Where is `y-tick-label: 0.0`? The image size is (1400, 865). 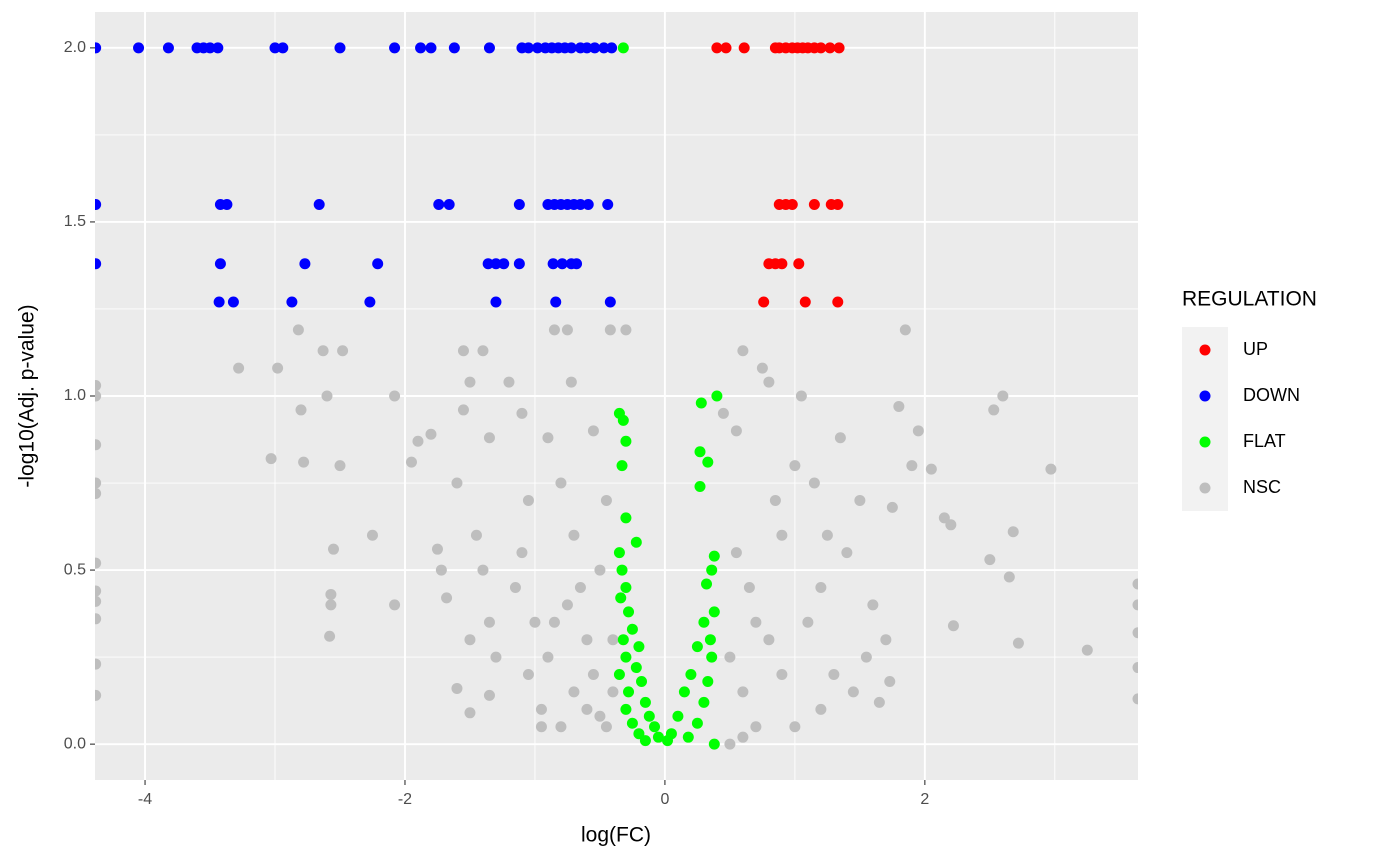
y-tick-label: 0.0 is located at coordinates (75, 743).